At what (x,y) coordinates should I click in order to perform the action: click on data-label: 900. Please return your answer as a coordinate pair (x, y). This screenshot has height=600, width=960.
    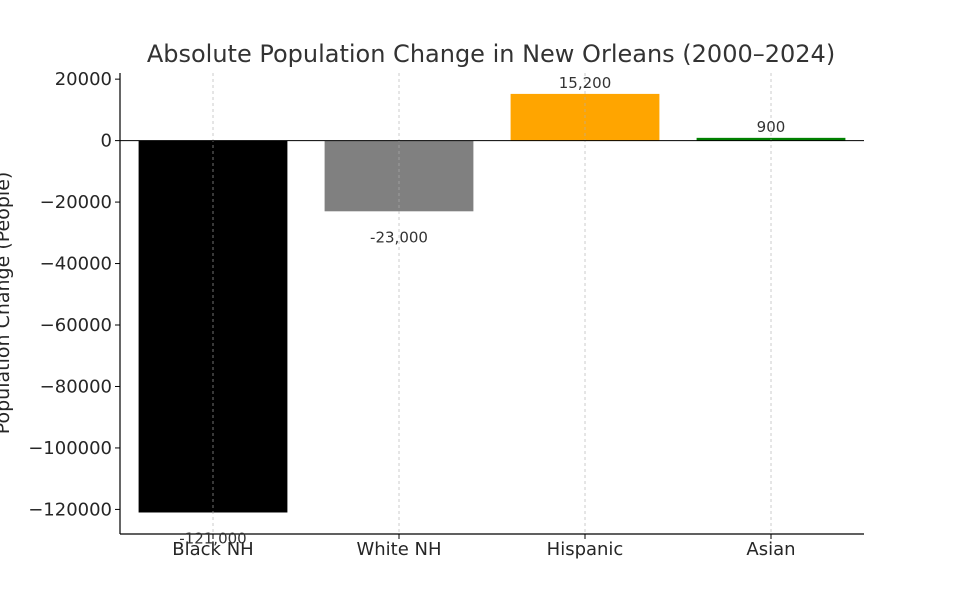
    Looking at the image, I should click on (771, 127).